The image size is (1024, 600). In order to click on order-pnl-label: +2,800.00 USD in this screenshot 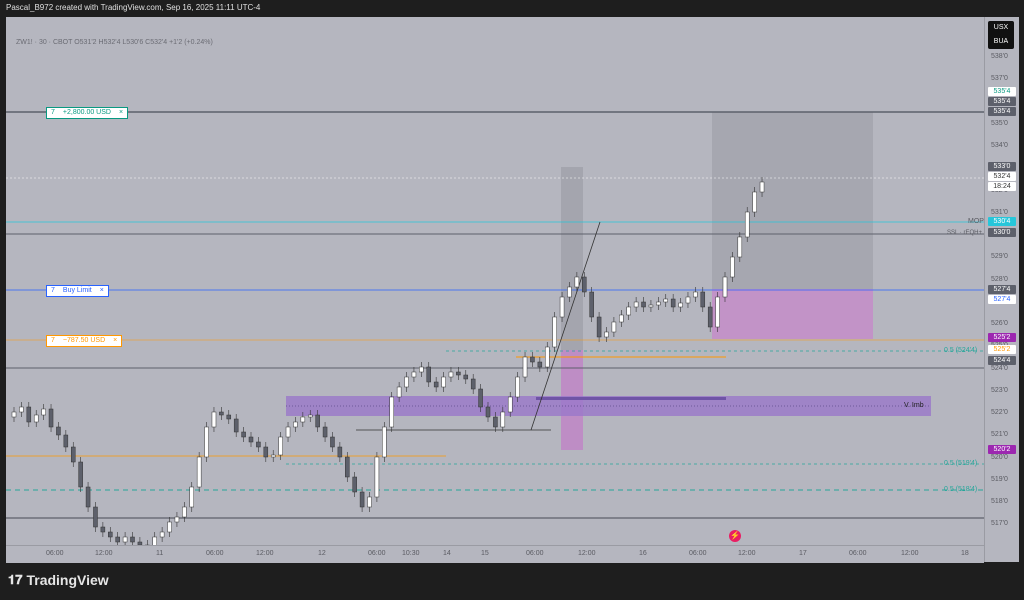, I will do `click(86, 112)`.